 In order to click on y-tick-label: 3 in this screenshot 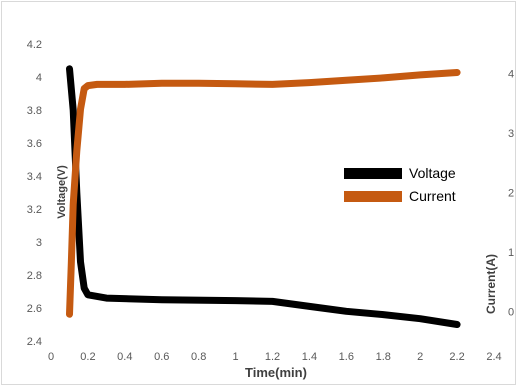, I will do `click(39, 243)`.